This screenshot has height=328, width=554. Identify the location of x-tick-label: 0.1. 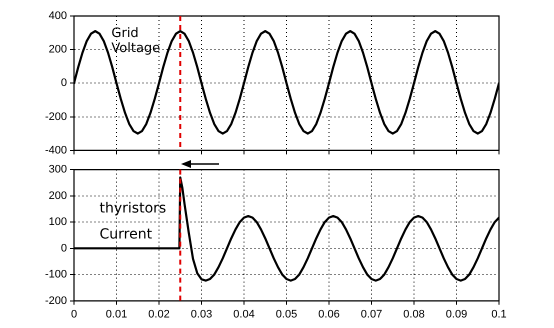
(499, 314).